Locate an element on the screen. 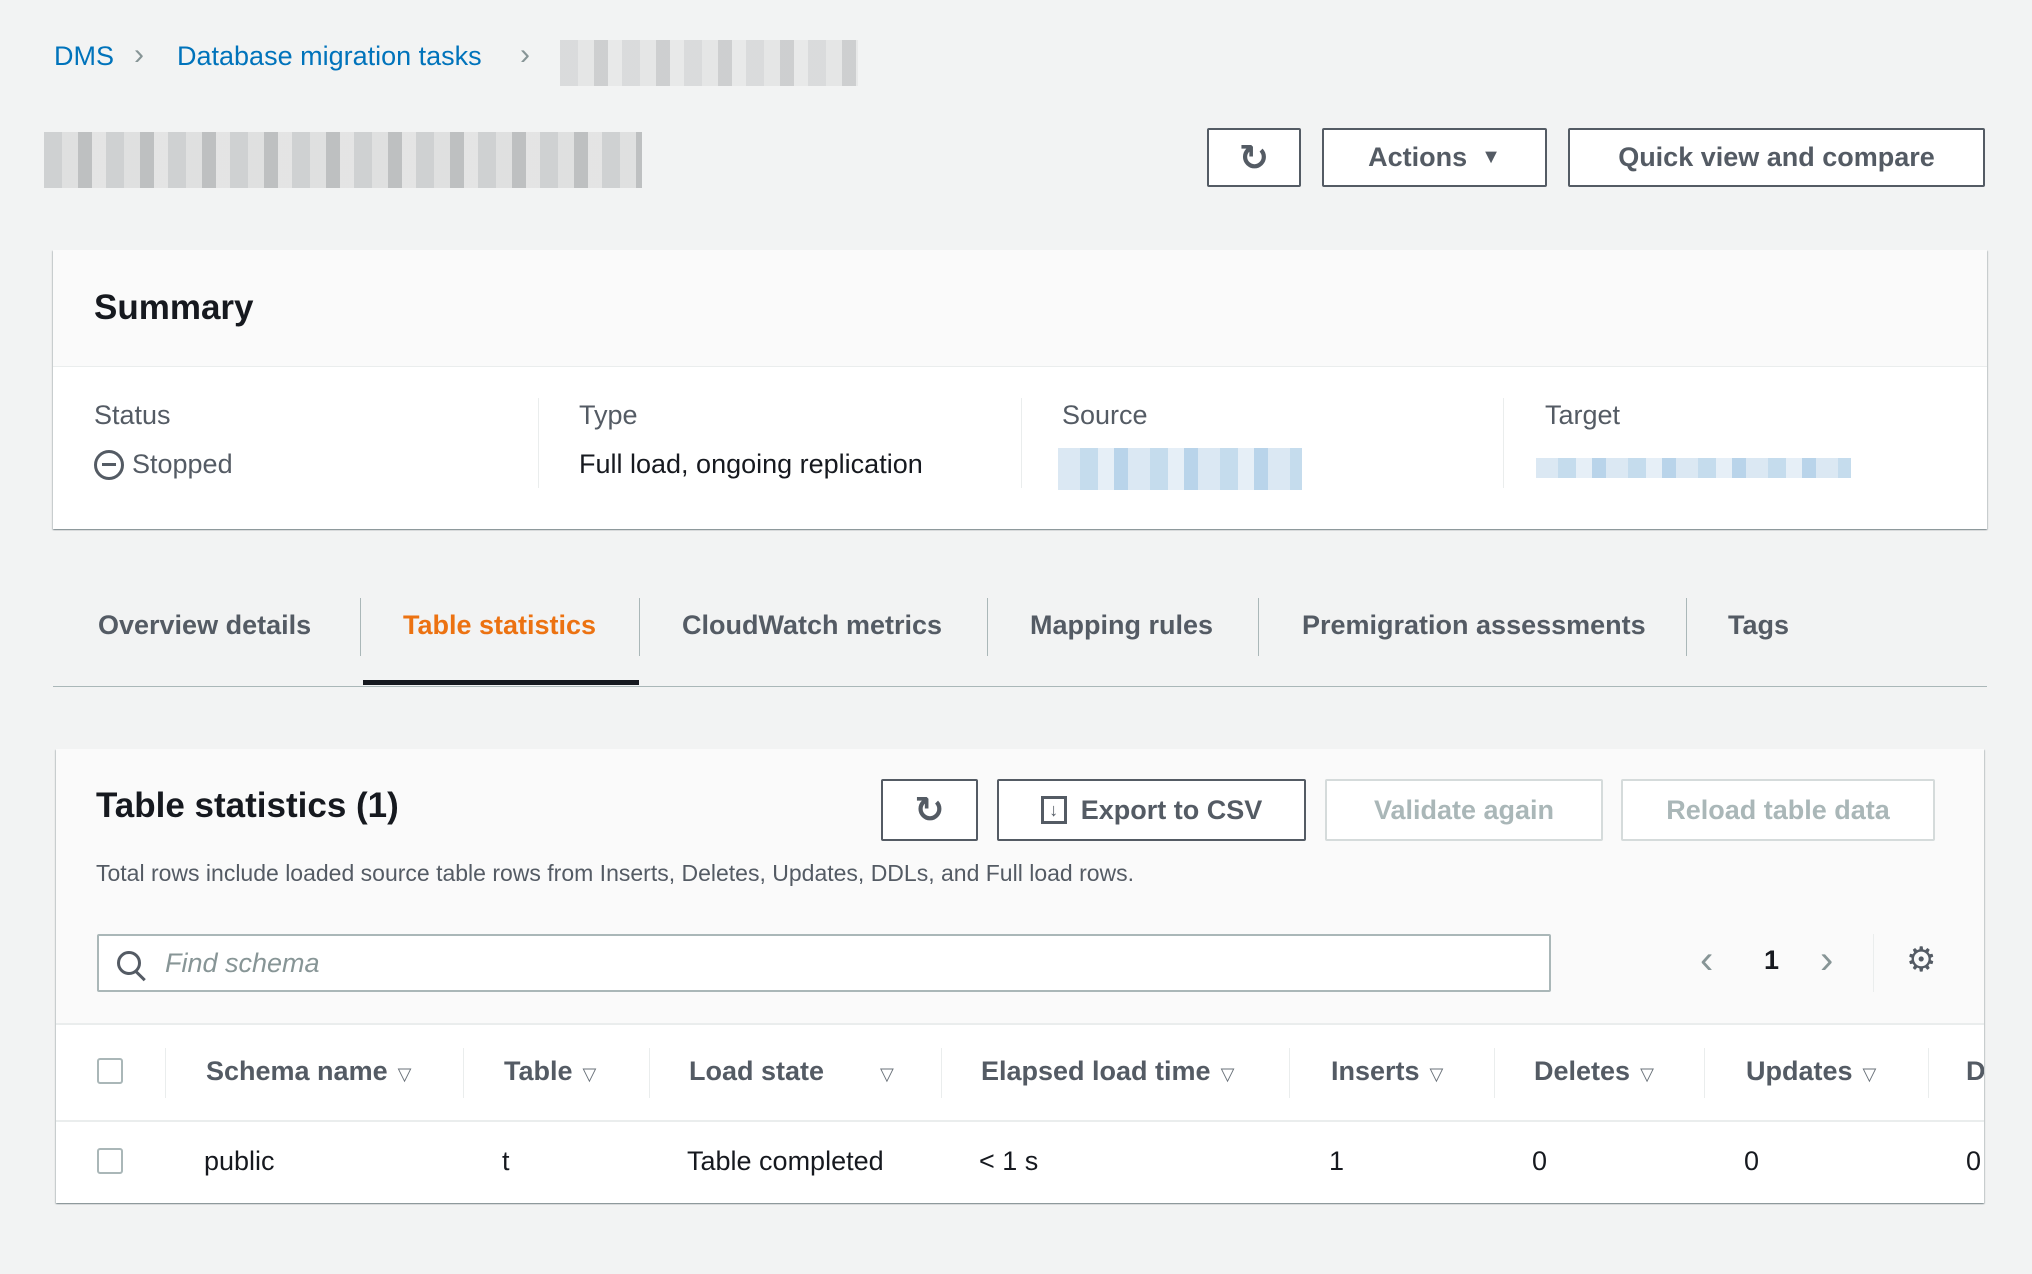 The height and width of the screenshot is (1274, 2032). summary-title: Summary is located at coordinates (174, 307).